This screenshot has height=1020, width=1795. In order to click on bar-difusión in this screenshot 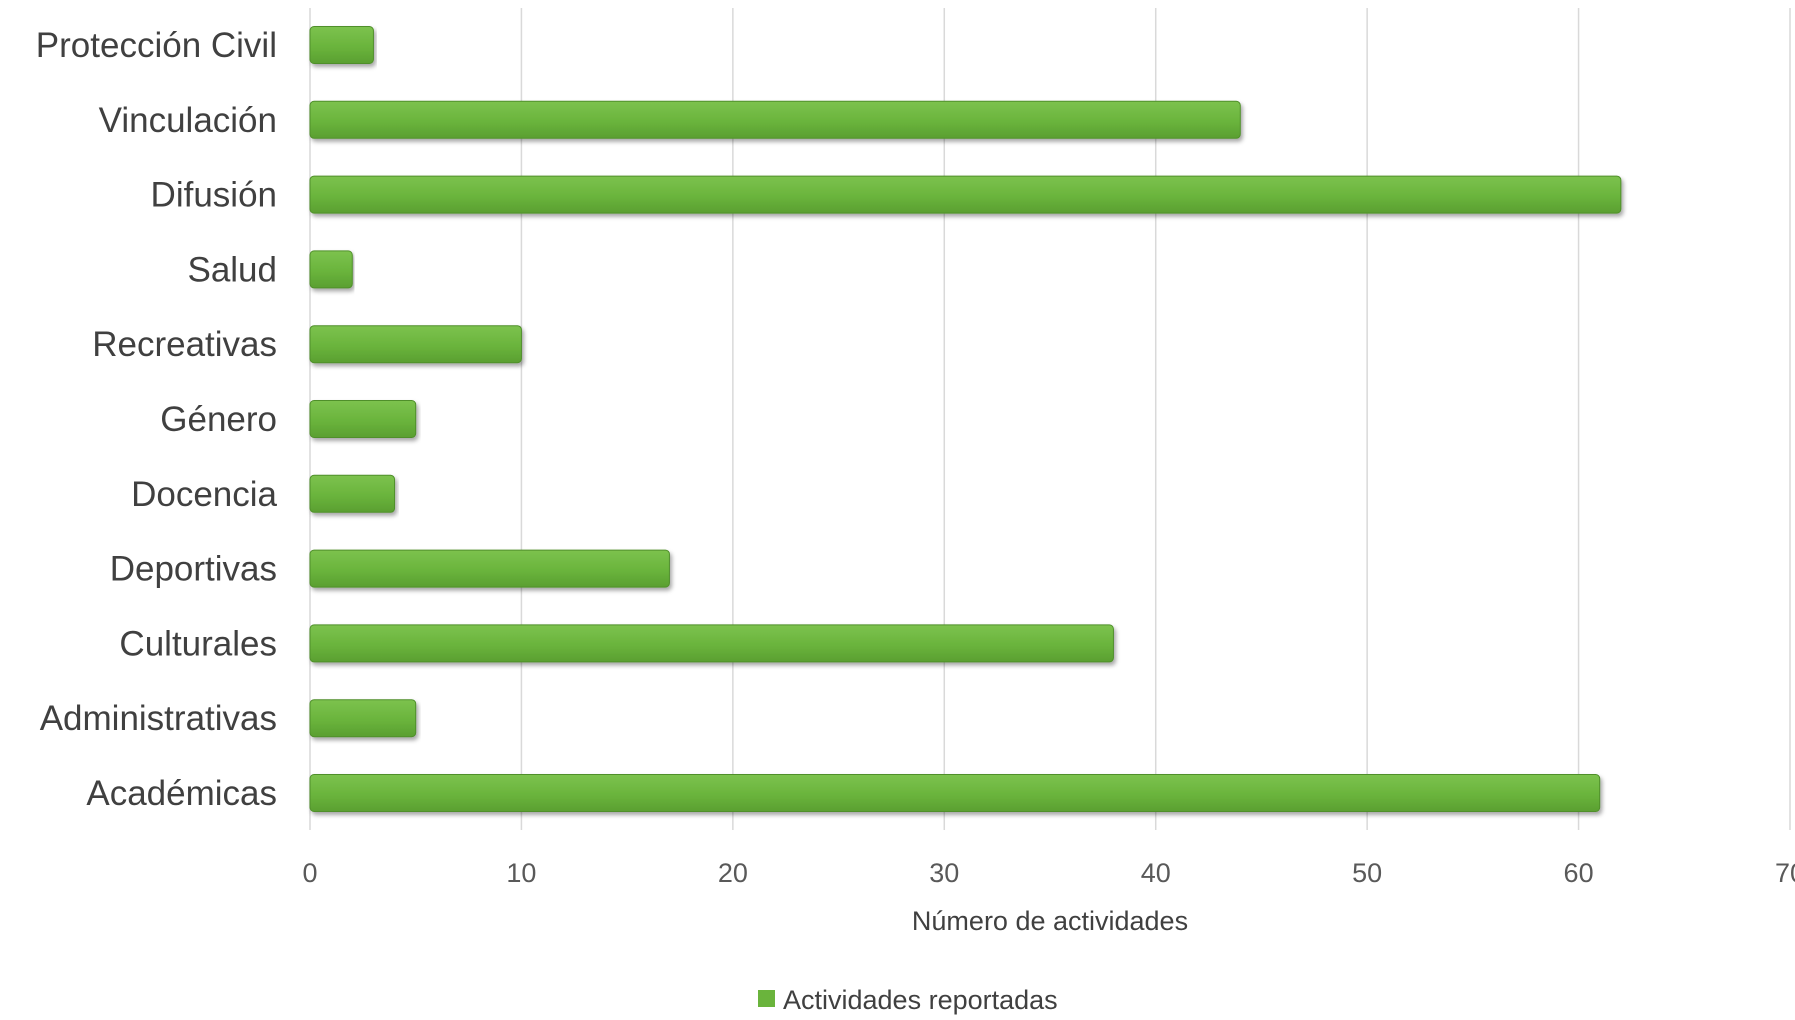, I will do `click(965, 194)`.